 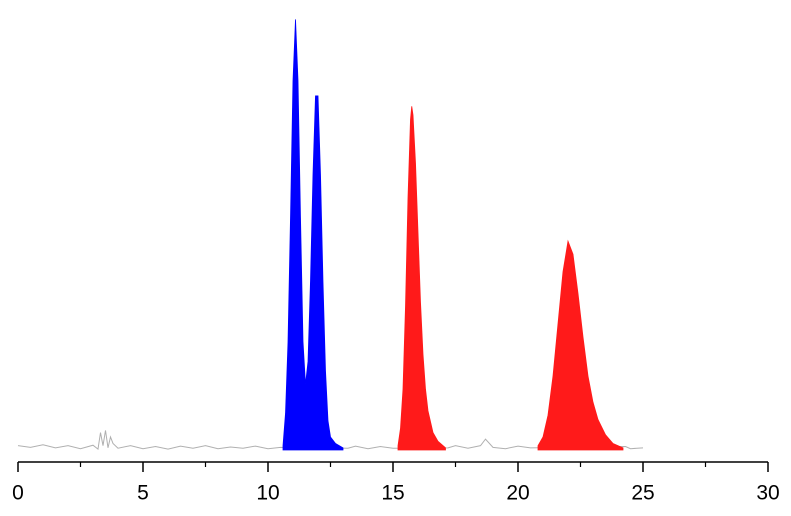 I want to click on x-tick-label: 20, so click(x=517, y=493).